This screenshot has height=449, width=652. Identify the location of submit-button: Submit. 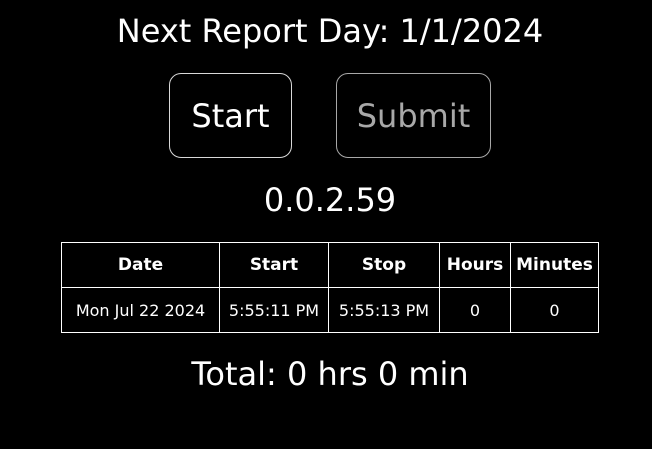
(413, 115).